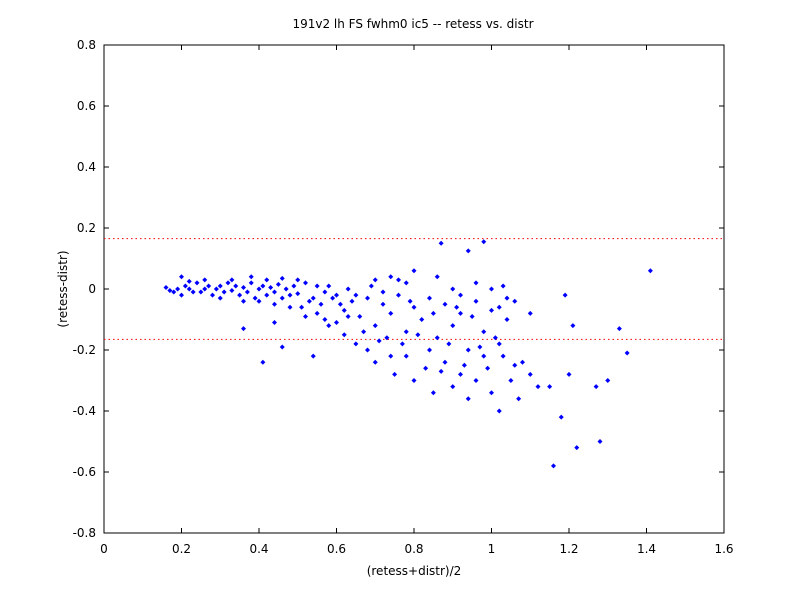 The width and height of the screenshot is (800, 600). What do you see at coordinates (86, 106) in the screenshot?
I see `y-tick-label: 0.6` at bounding box center [86, 106].